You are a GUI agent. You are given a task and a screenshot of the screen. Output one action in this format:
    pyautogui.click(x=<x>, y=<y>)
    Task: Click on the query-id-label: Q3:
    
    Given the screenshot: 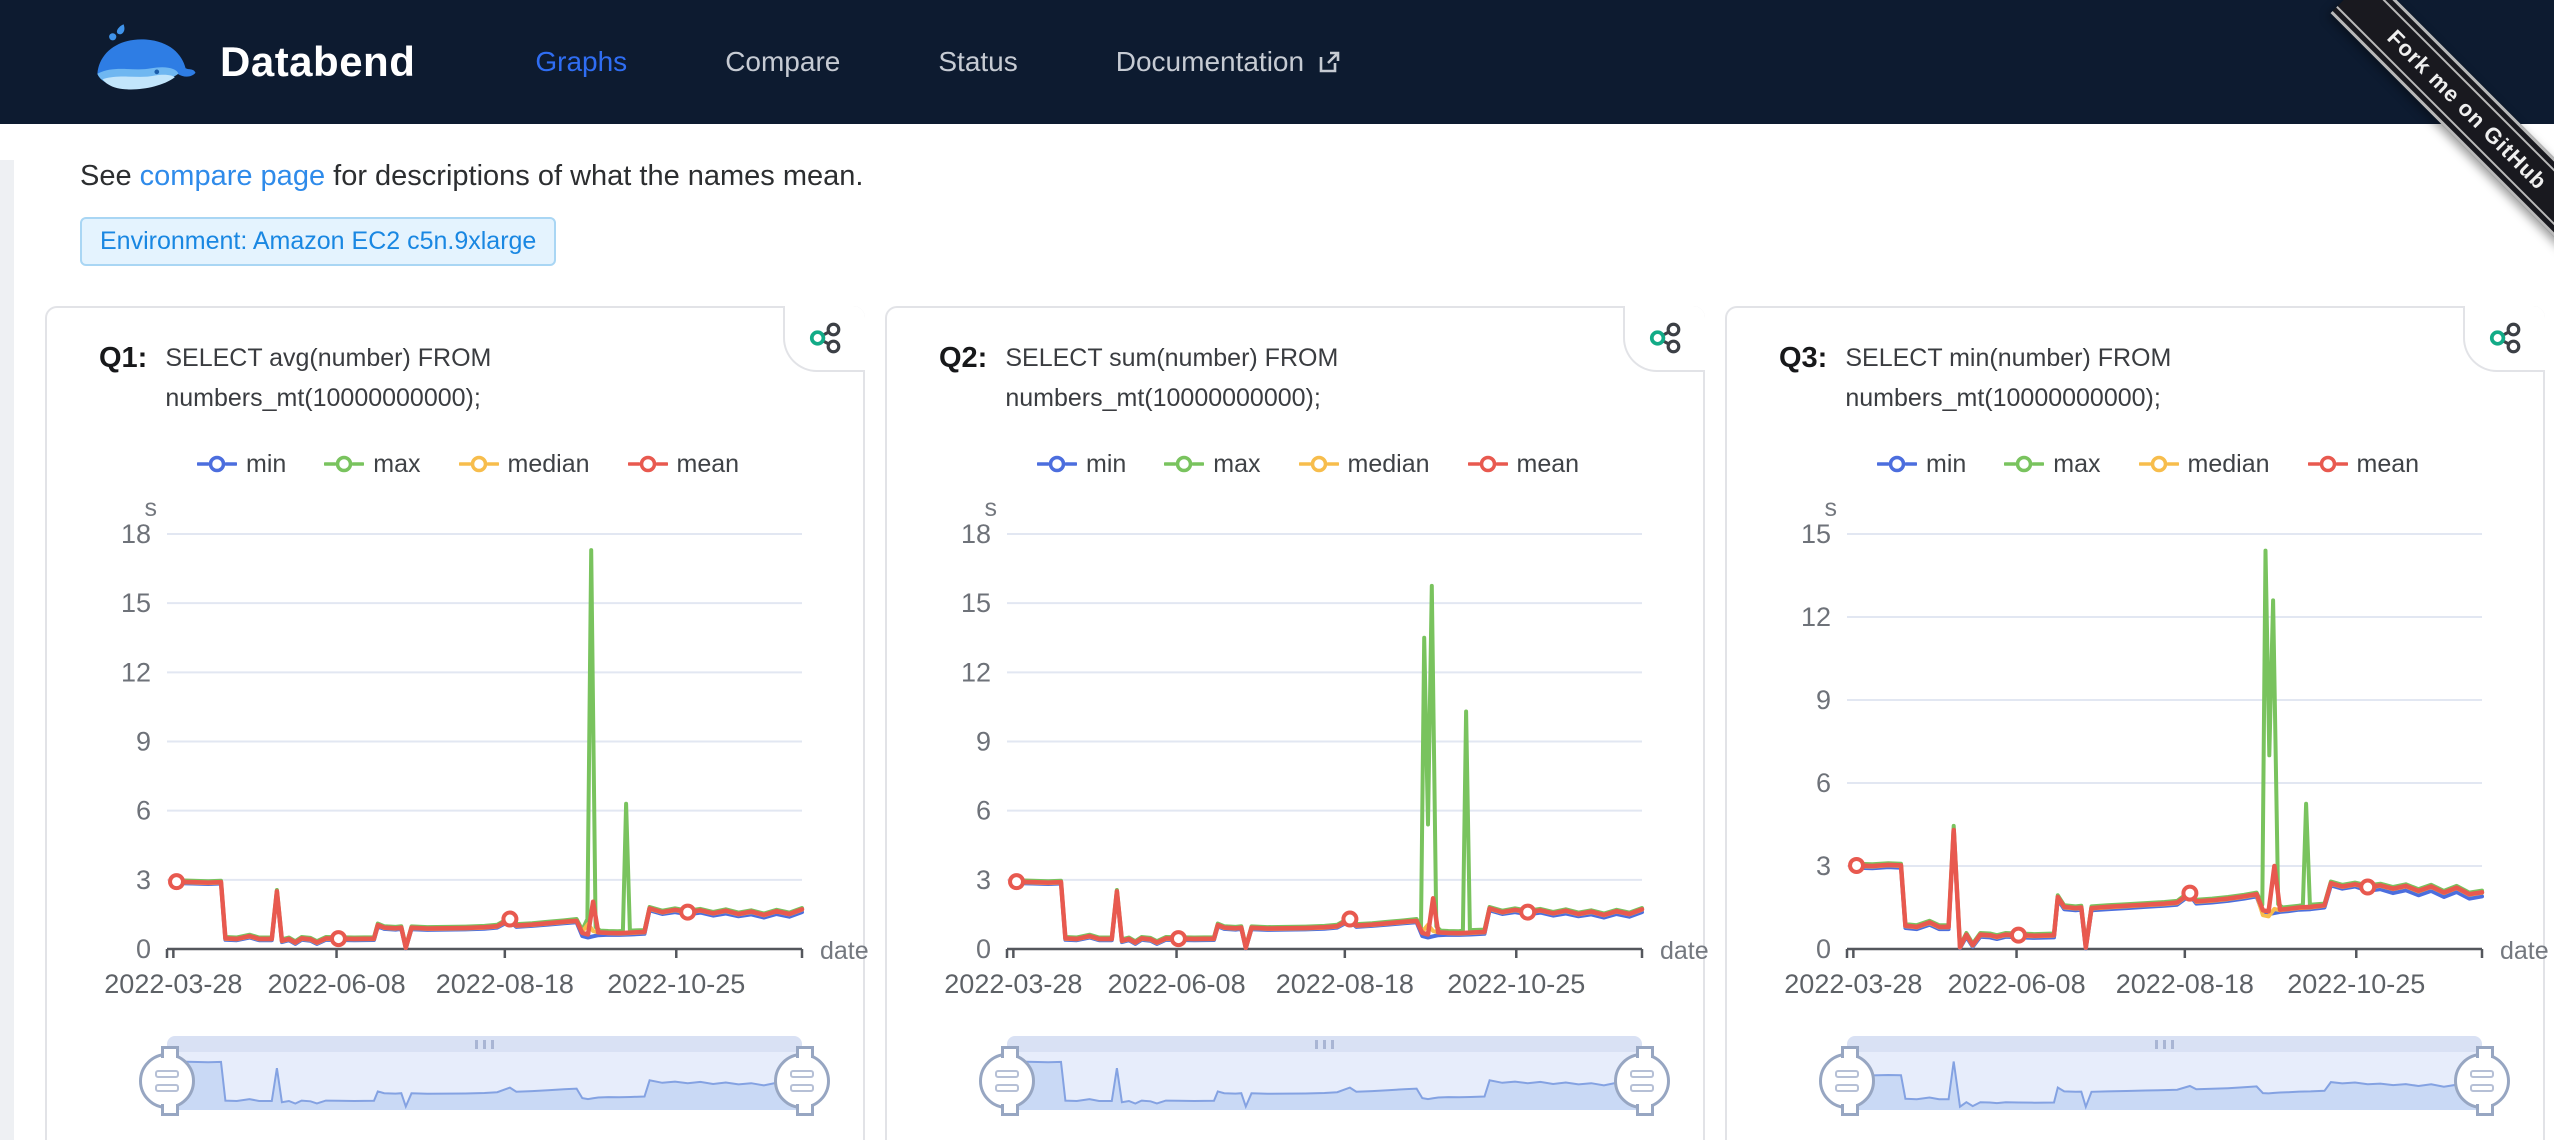 What is the action you would take?
    pyautogui.click(x=1803, y=358)
    